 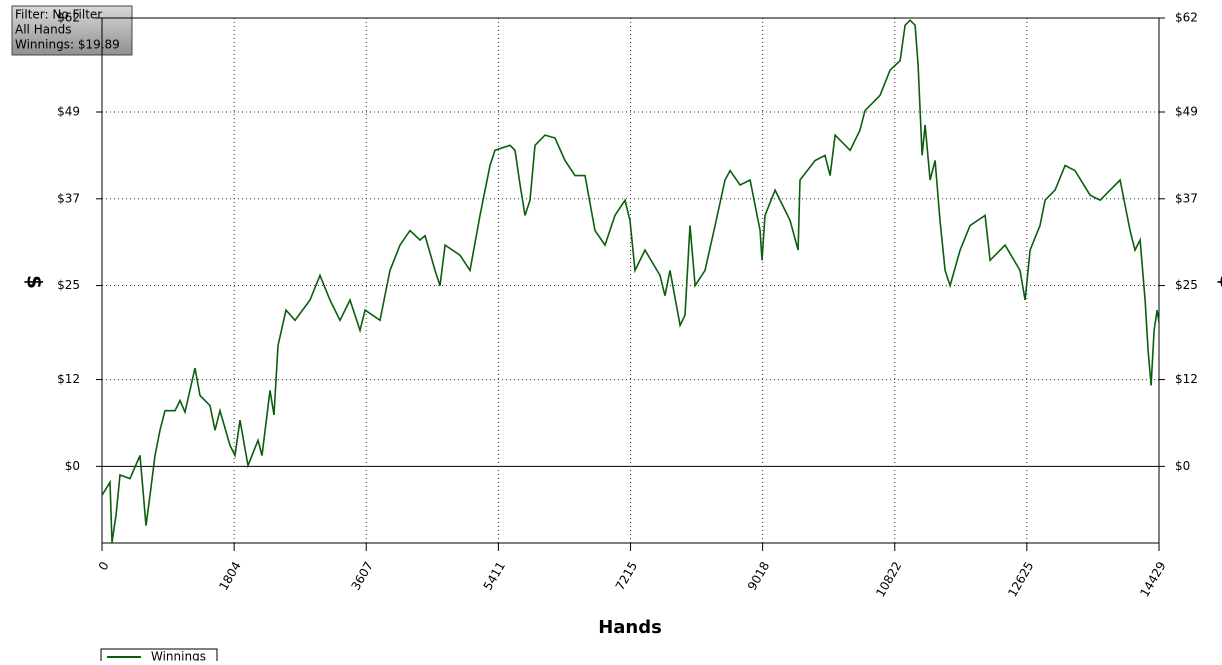 What do you see at coordinates (888, 579) in the screenshot?
I see `x-tick-label: 10822` at bounding box center [888, 579].